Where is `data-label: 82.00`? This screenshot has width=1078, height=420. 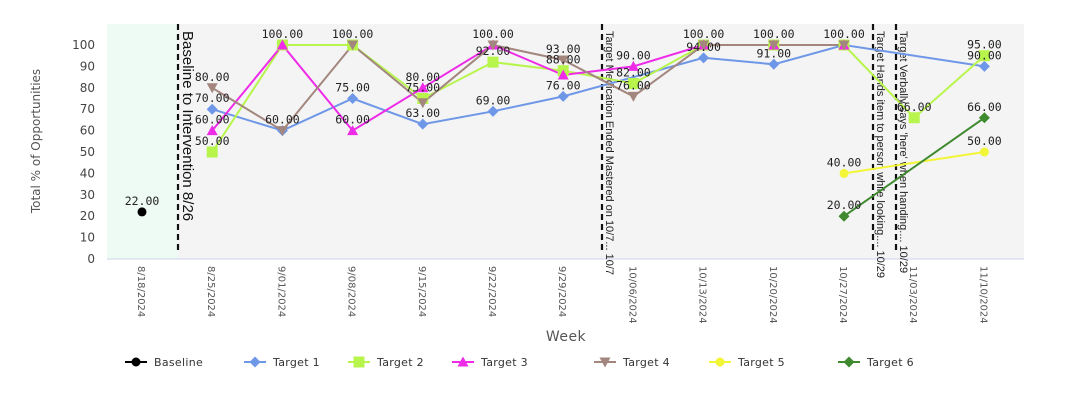 data-label: 82.00 is located at coordinates (633, 73).